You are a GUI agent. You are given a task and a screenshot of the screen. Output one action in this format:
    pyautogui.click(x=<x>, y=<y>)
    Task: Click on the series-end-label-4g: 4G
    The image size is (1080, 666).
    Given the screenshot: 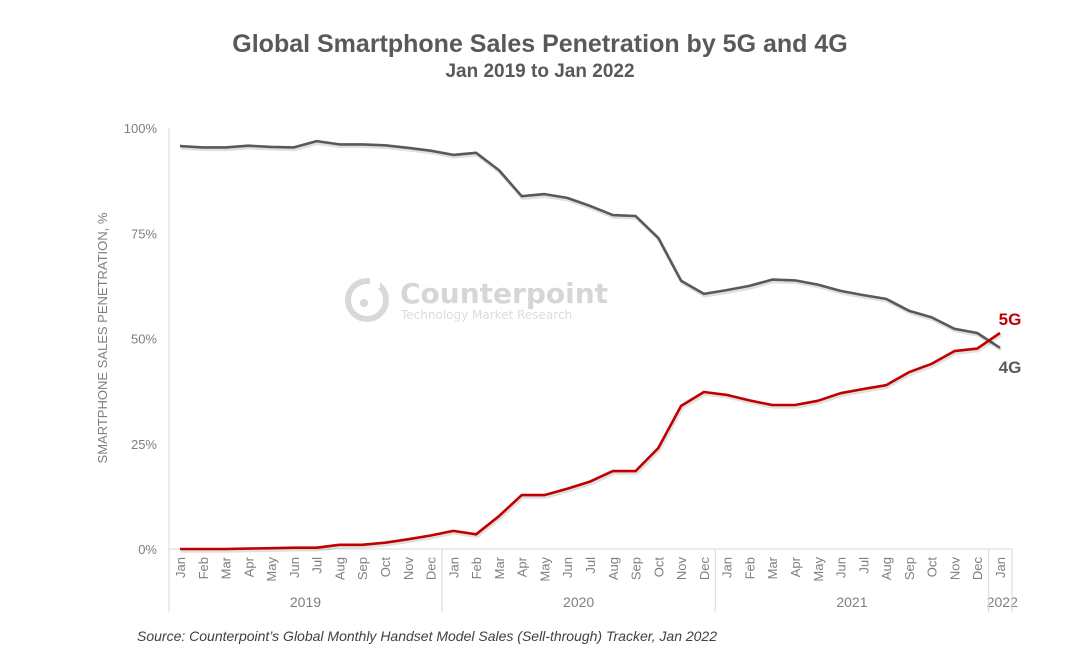 What is the action you would take?
    pyautogui.click(x=1010, y=367)
    